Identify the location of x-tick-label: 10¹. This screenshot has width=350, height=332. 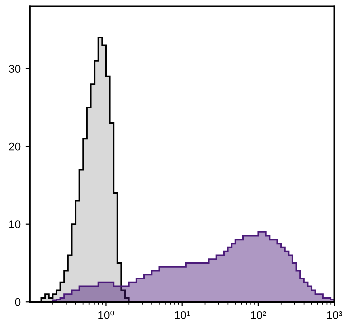
(182, 315).